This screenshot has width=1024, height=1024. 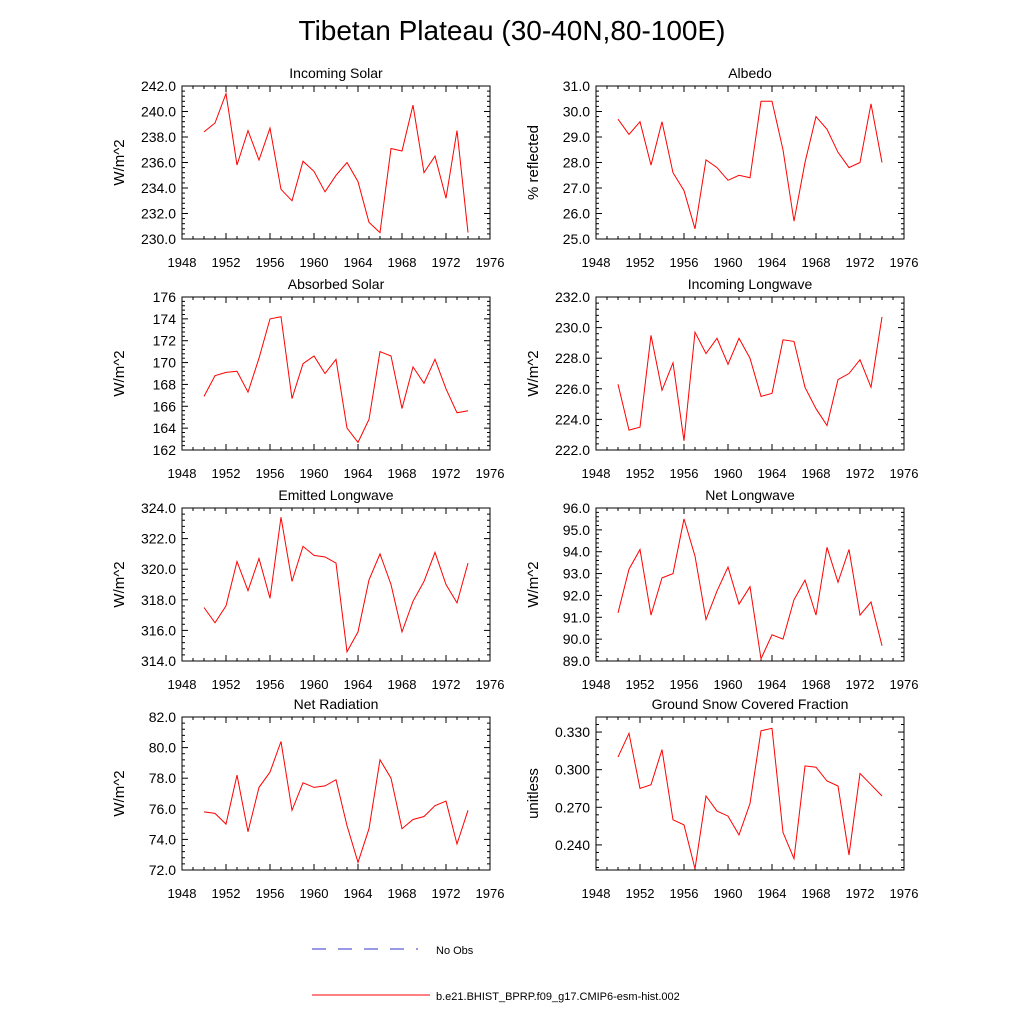 What do you see at coordinates (576, 137) in the screenshot?
I see `y-tick-label: 29.0` at bounding box center [576, 137].